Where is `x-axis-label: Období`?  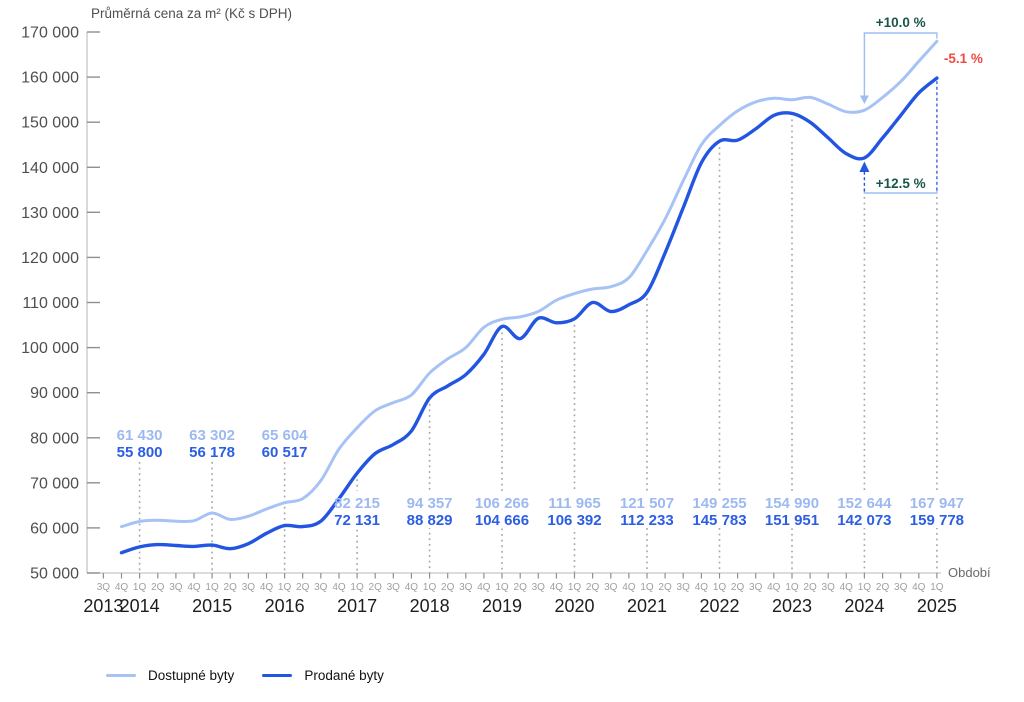 x-axis-label: Období is located at coordinates (969, 572).